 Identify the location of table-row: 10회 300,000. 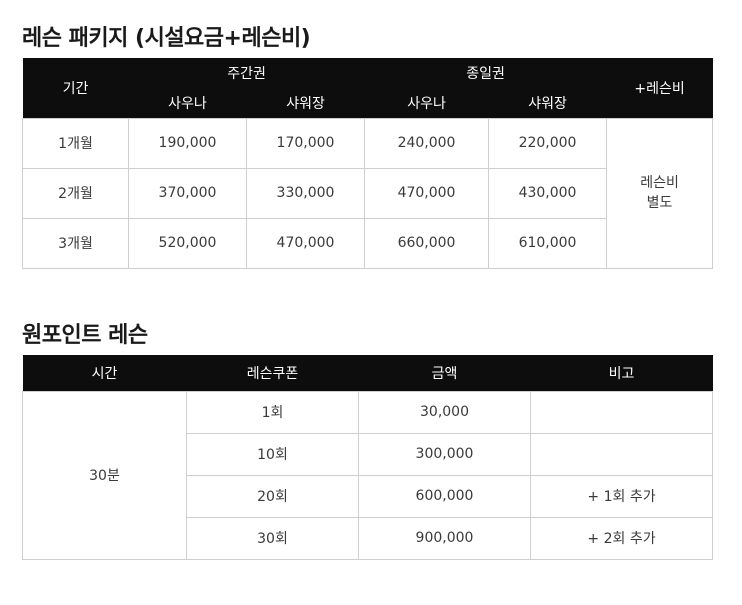
(368, 454).